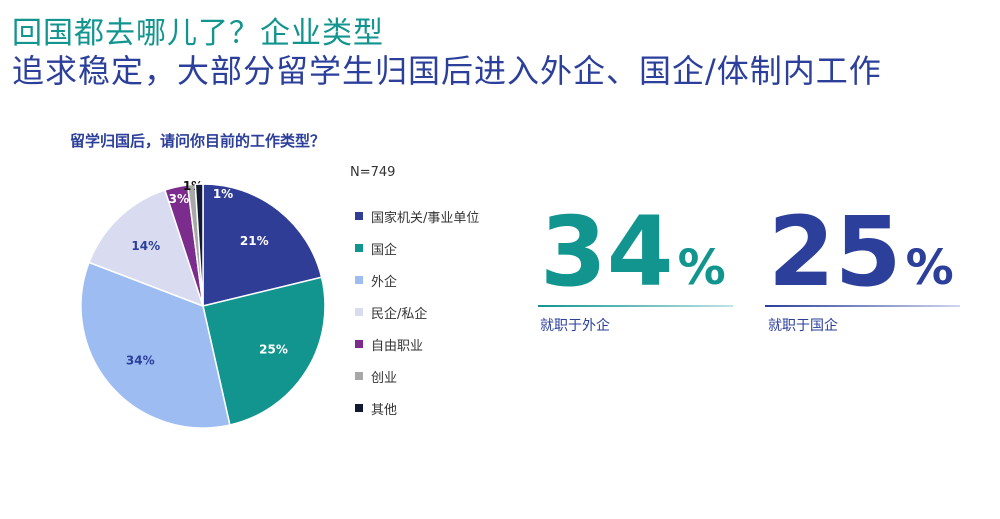 This screenshot has height=519, width=1000. I want to click on legend-item: 国家机关/事业单位, so click(417, 216).